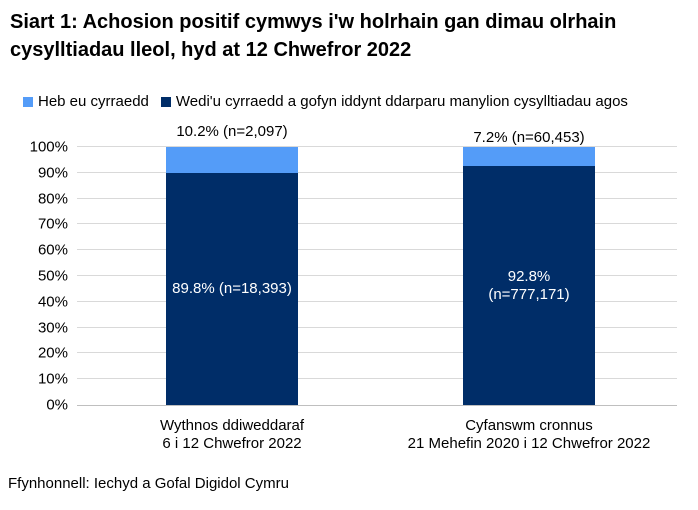 The width and height of the screenshot is (698, 510). Describe the element at coordinates (52, 173) in the screenshot. I see `y-tick-label: 90%` at that location.